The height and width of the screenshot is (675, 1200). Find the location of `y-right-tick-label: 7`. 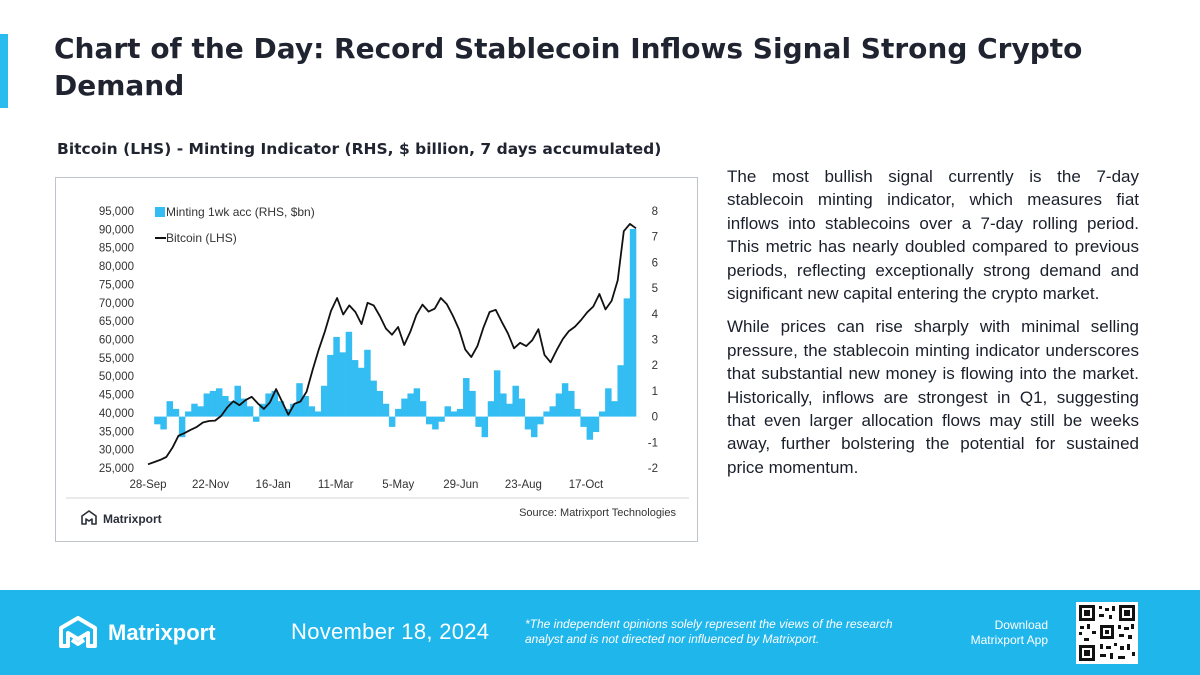

y-right-tick-label: 7 is located at coordinates (655, 238).